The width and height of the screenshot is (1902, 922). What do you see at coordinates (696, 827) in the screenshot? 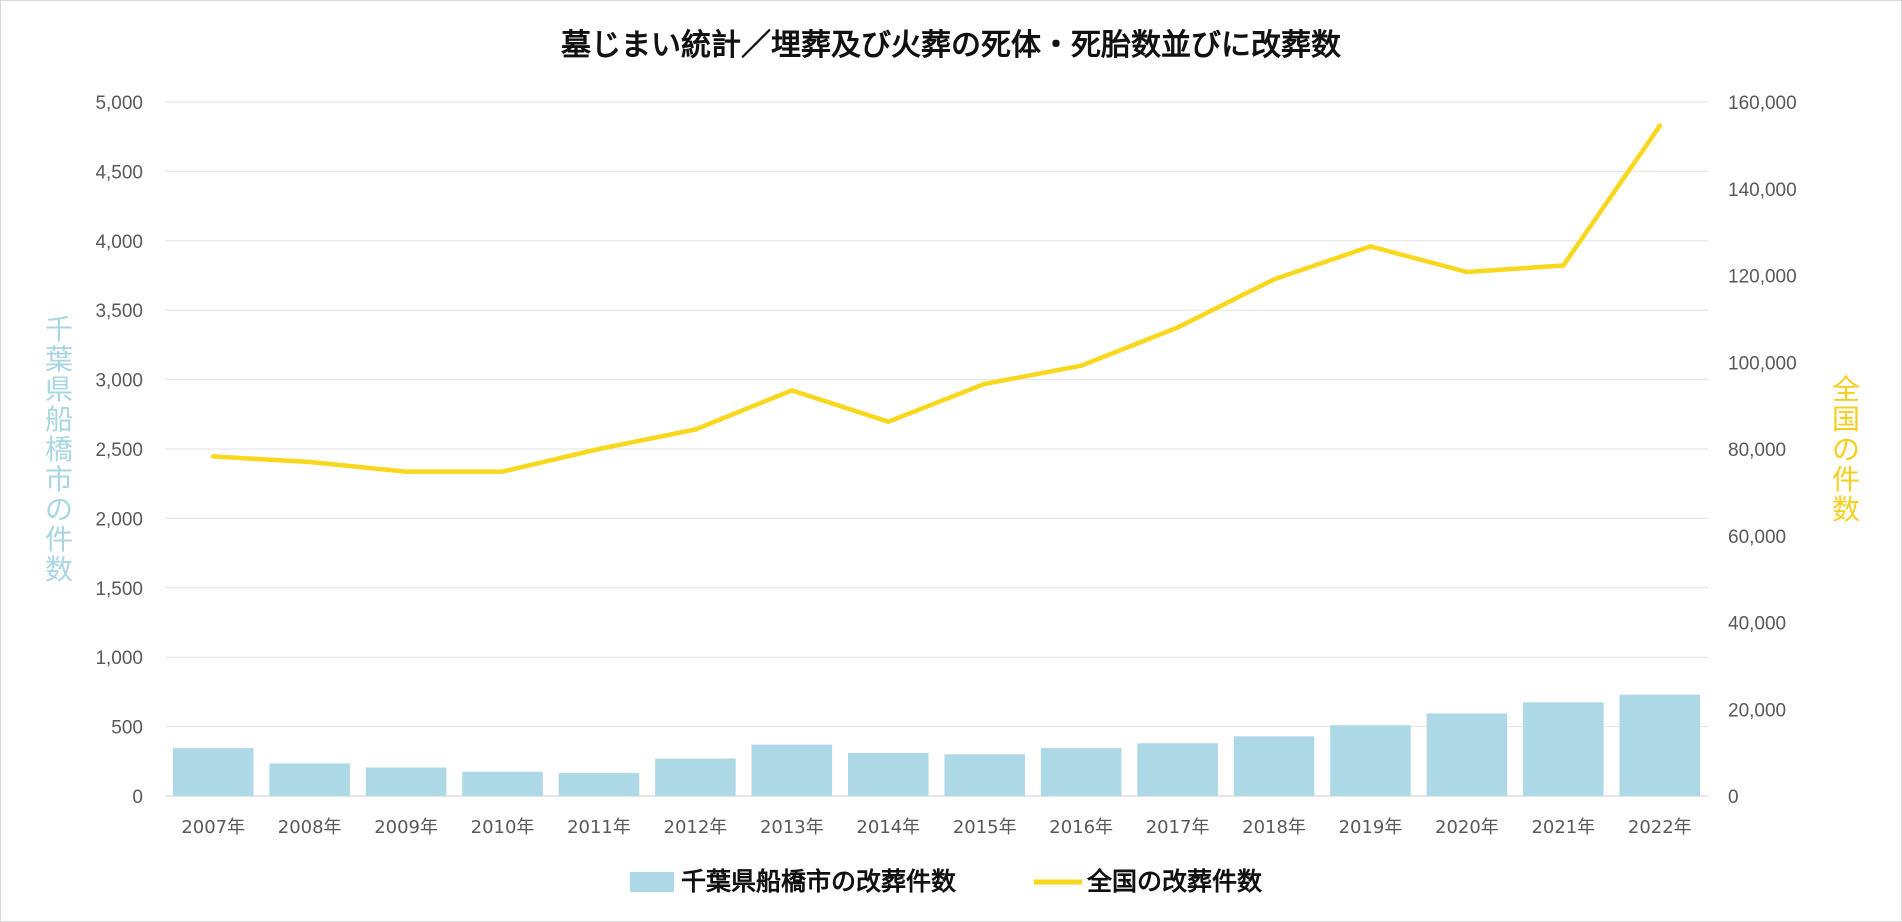
I see `x-tick-label: 2012年` at bounding box center [696, 827].